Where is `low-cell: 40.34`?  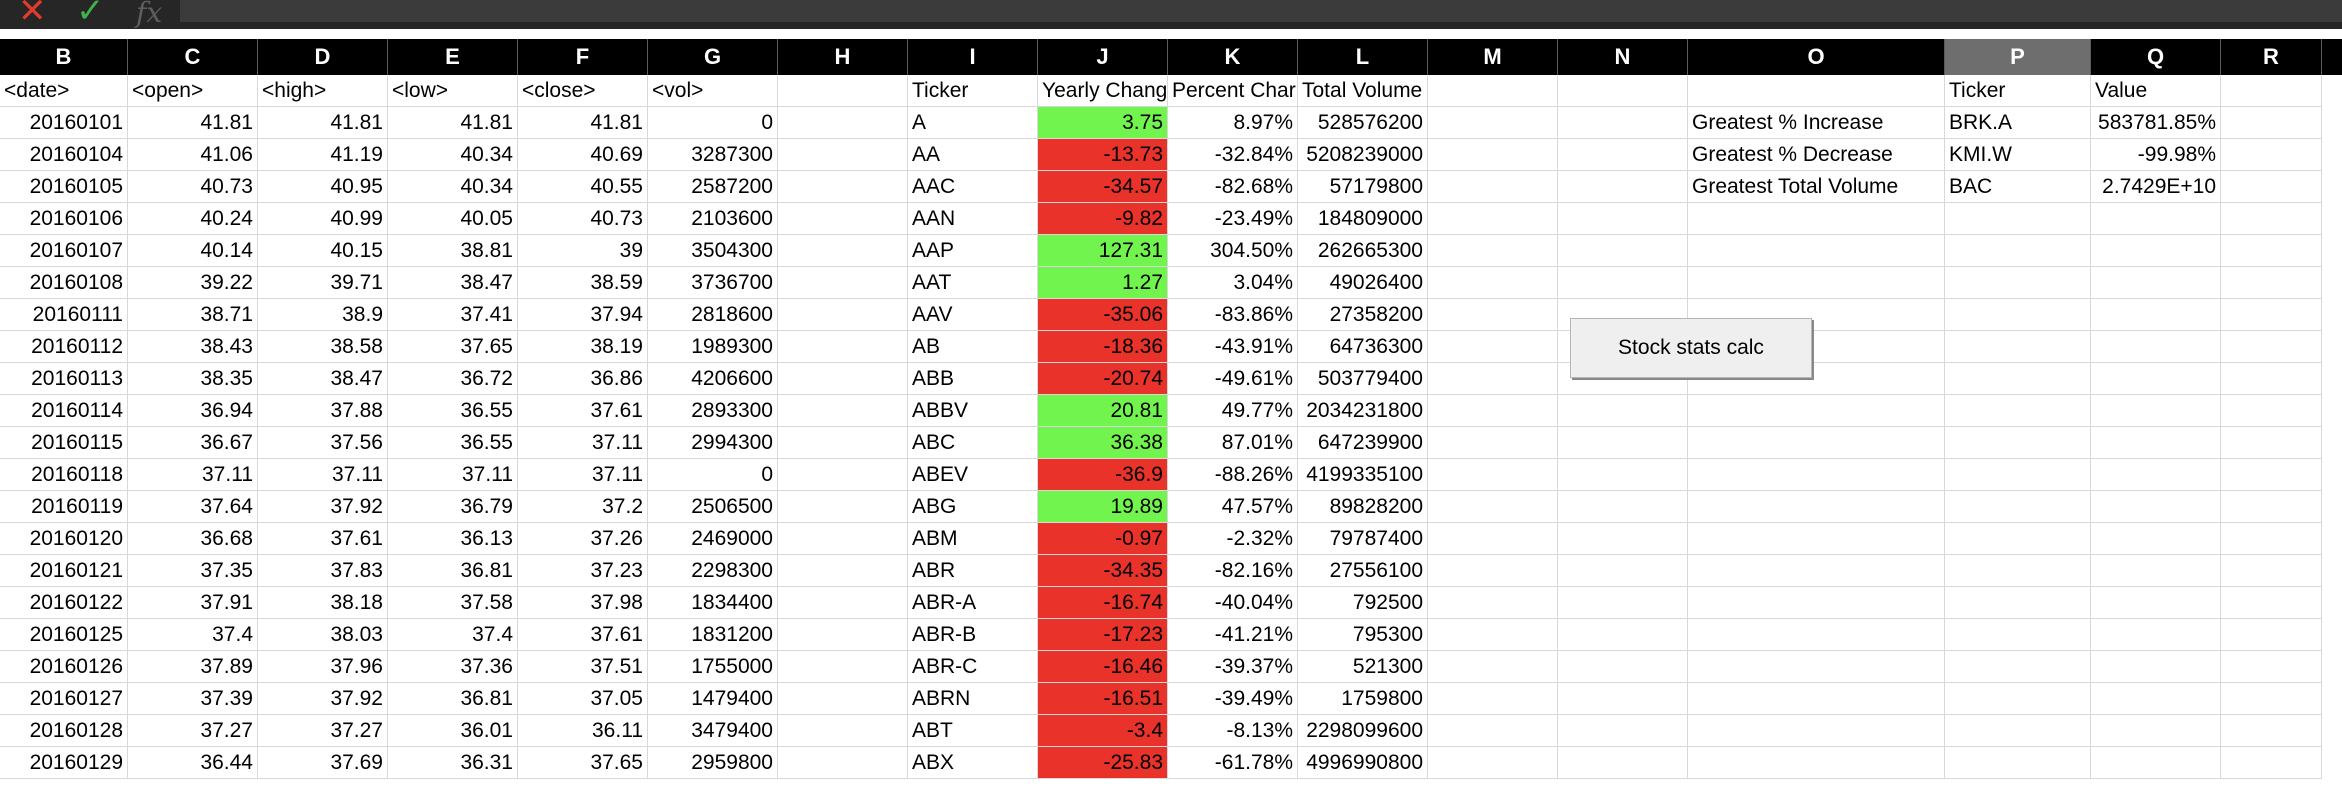
low-cell: 40.34 is located at coordinates (453, 187).